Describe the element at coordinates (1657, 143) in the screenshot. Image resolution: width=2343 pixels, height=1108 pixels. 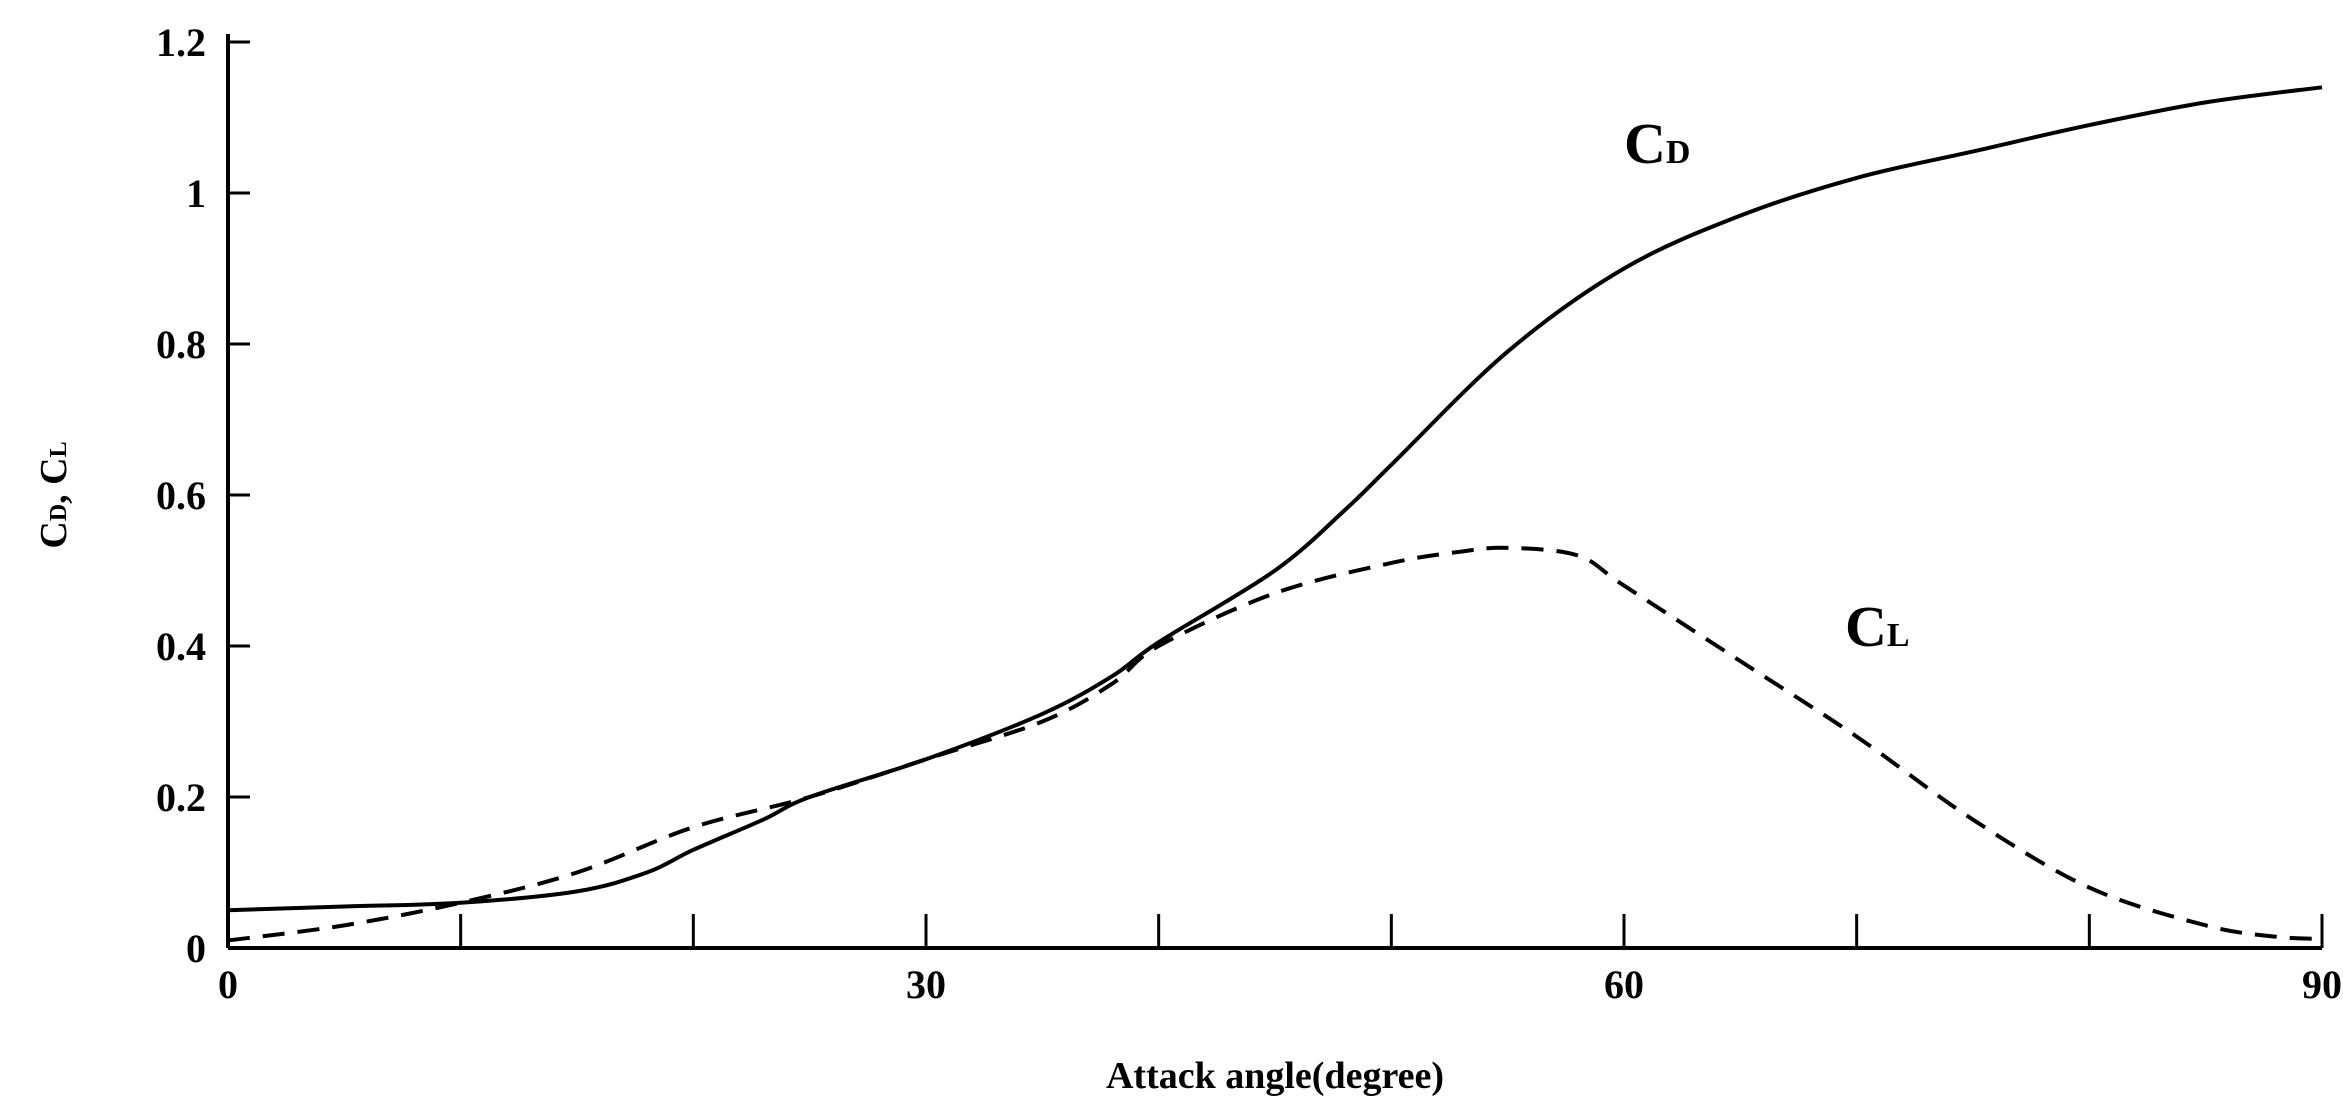
I see `series-label-cd: CD` at that location.